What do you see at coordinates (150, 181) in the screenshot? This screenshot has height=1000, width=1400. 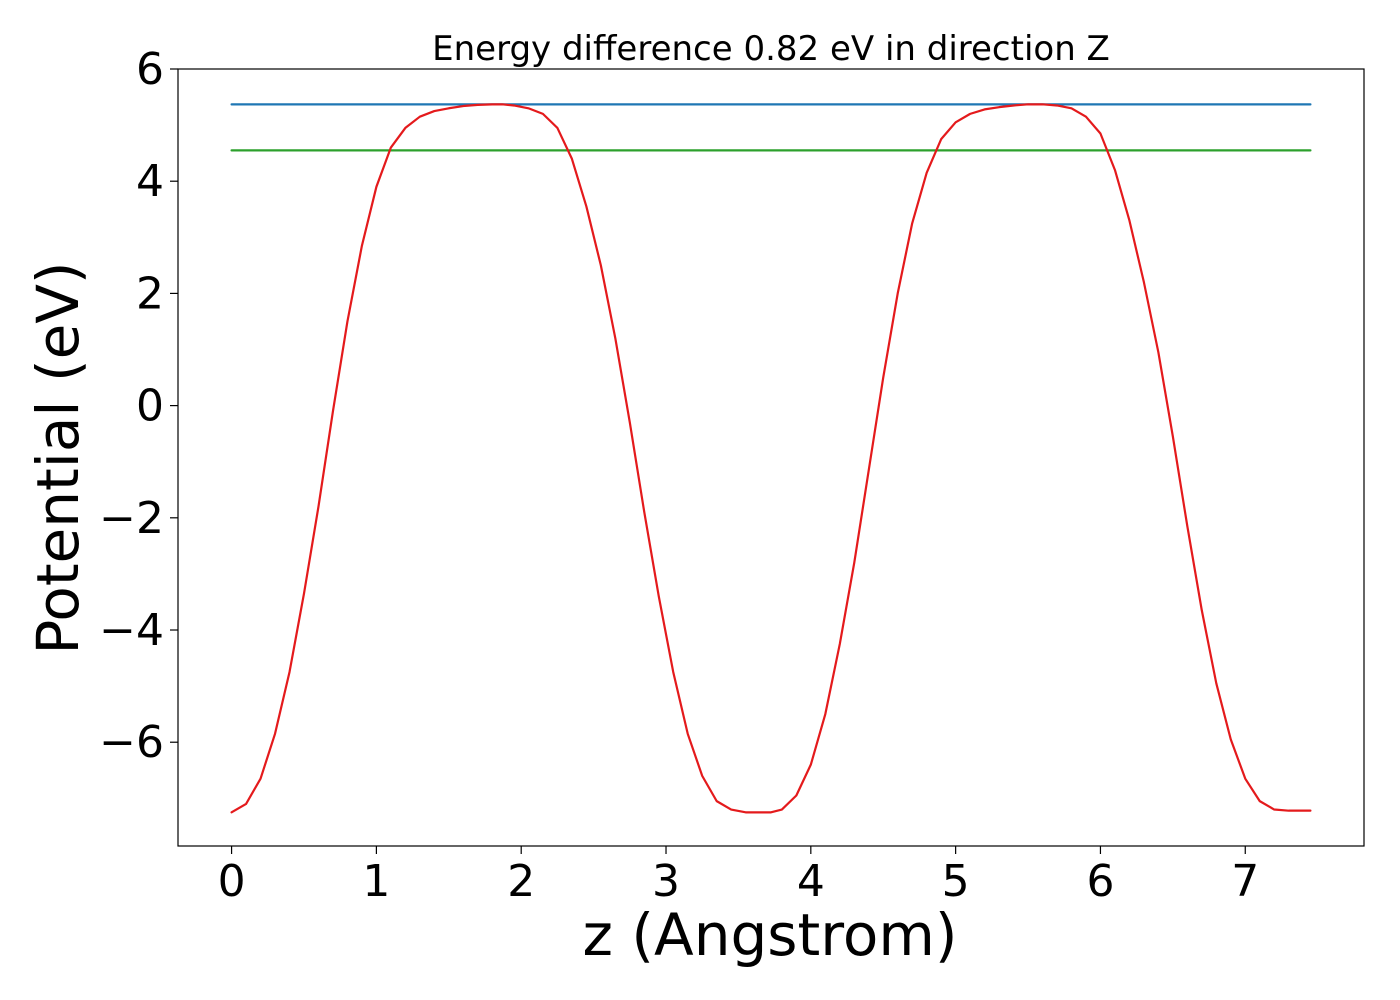 I see `y-tick-label: 4` at bounding box center [150, 181].